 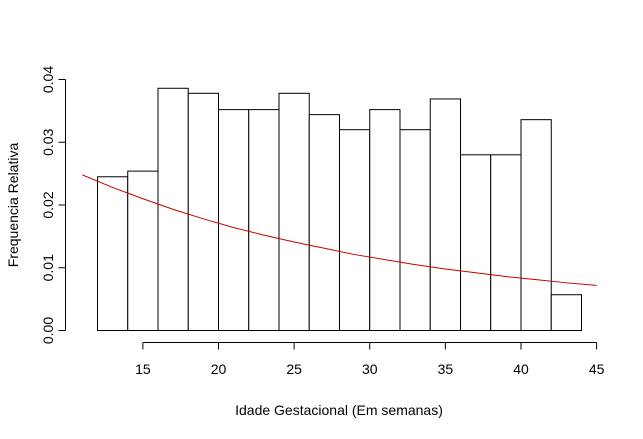 I want to click on x-tick-label: 20, so click(x=219, y=369).